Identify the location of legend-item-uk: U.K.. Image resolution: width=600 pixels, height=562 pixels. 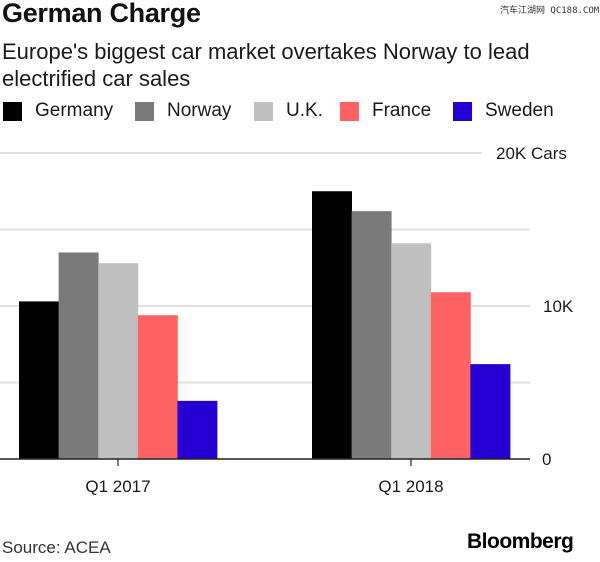
(288, 111).